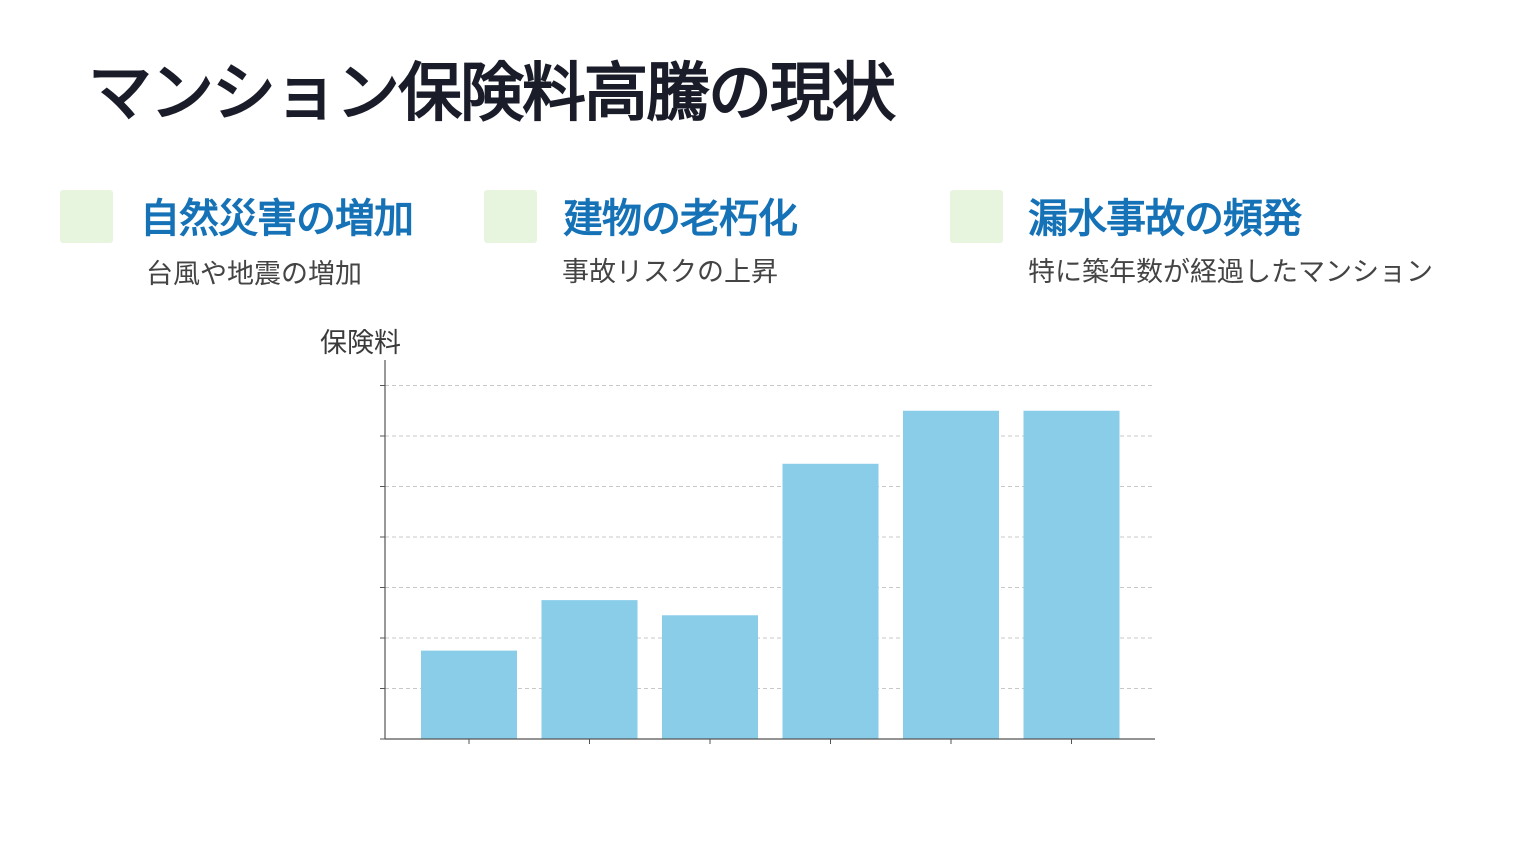 The image size is (1536, 864). Describe the element at coordinates (360, 343) in the screenshot. I see `chart-y-axis-label: 保険料` at that location.